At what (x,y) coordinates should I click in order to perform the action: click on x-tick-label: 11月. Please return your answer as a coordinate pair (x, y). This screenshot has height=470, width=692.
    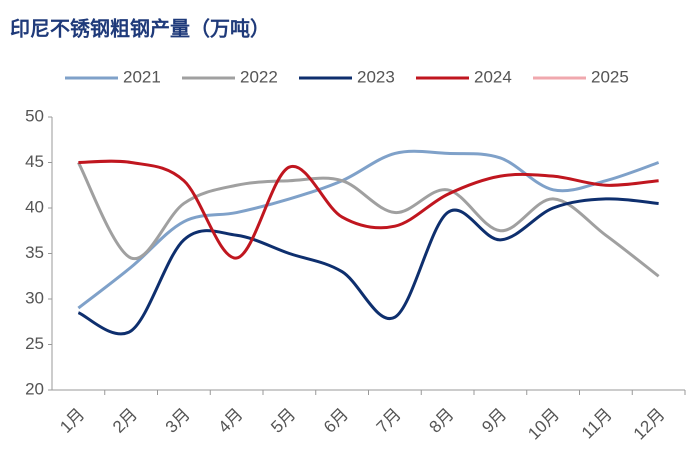
    Looking at the image, I should click on (597, 424).